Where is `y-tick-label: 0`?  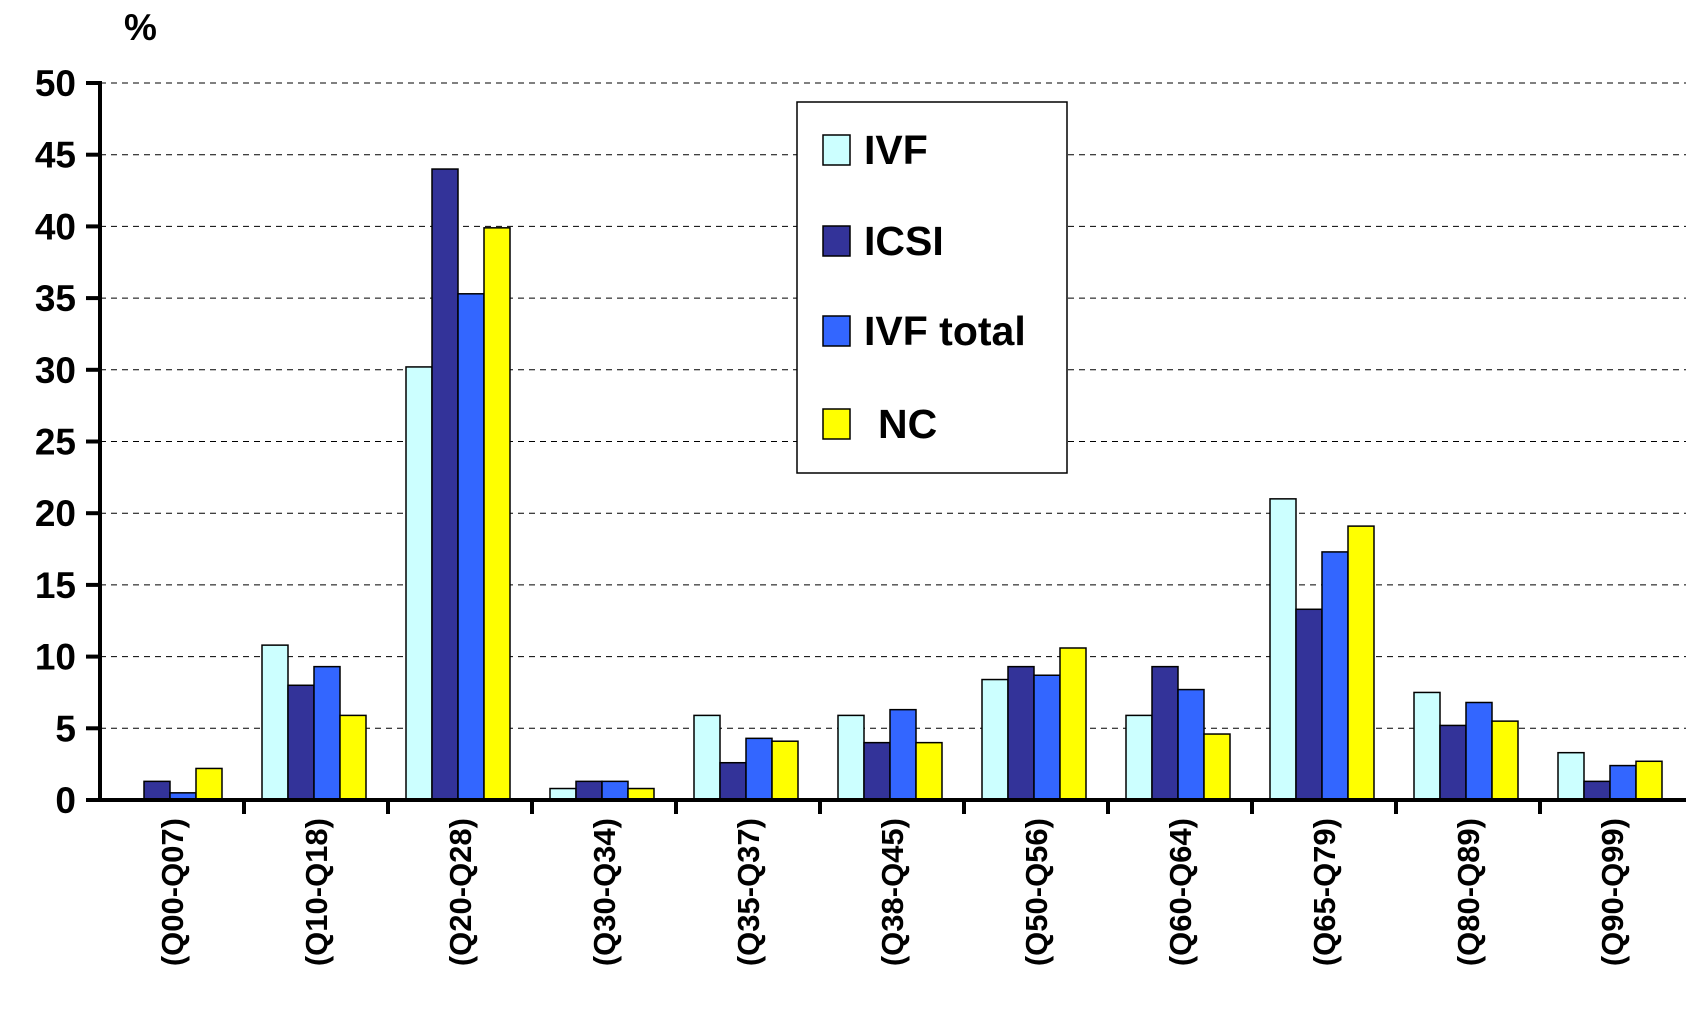
y-tick-label: 0 is located at coordinates (65, 800).